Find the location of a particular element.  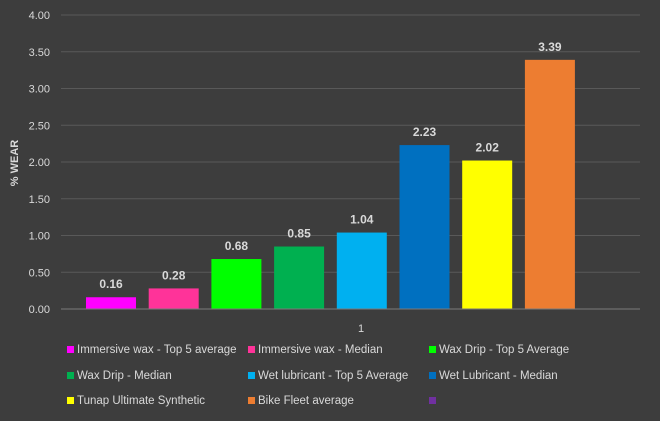

y-tick-label: 3.00 is located at coordinates (39, 90).